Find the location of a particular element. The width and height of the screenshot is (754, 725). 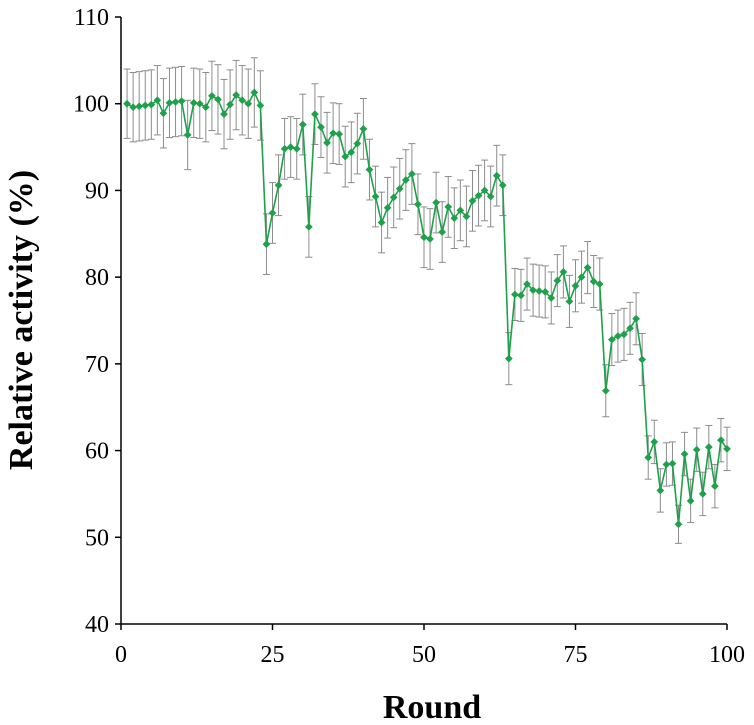

x-tick-label: 75 is located at coordinates (576, 655).